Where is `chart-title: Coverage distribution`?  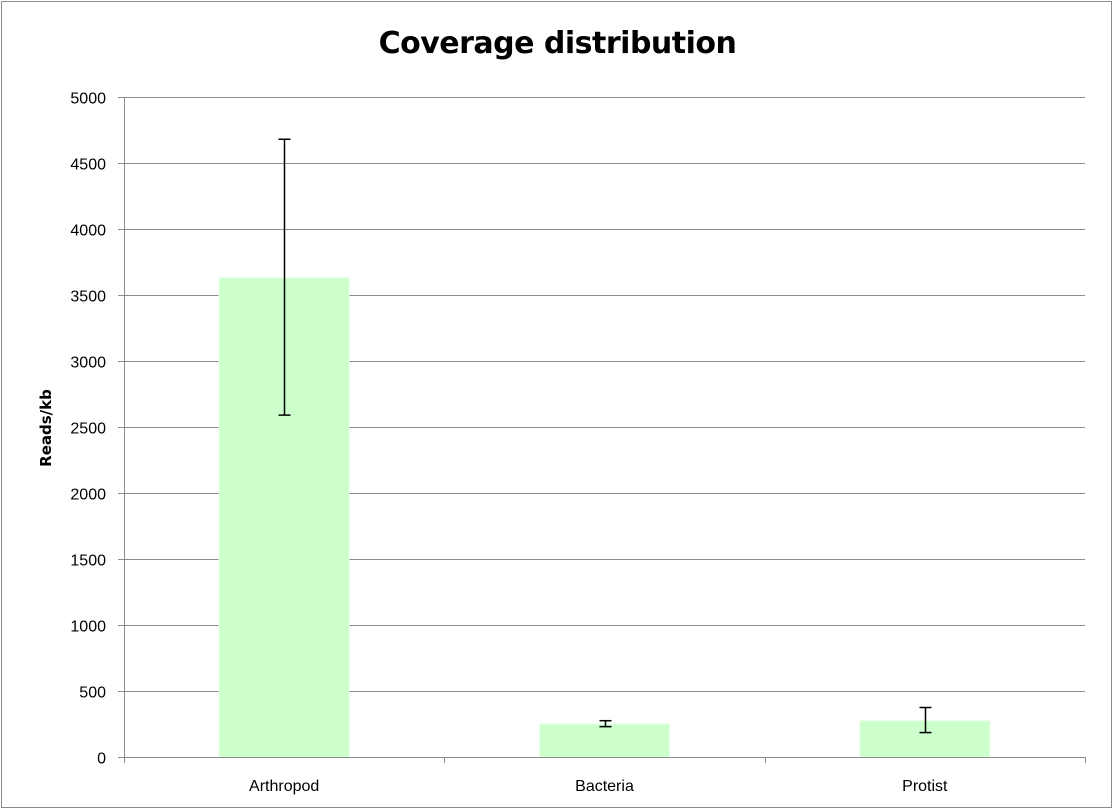
chart-title: Coverage distribution is located at coordinates (557, 43).